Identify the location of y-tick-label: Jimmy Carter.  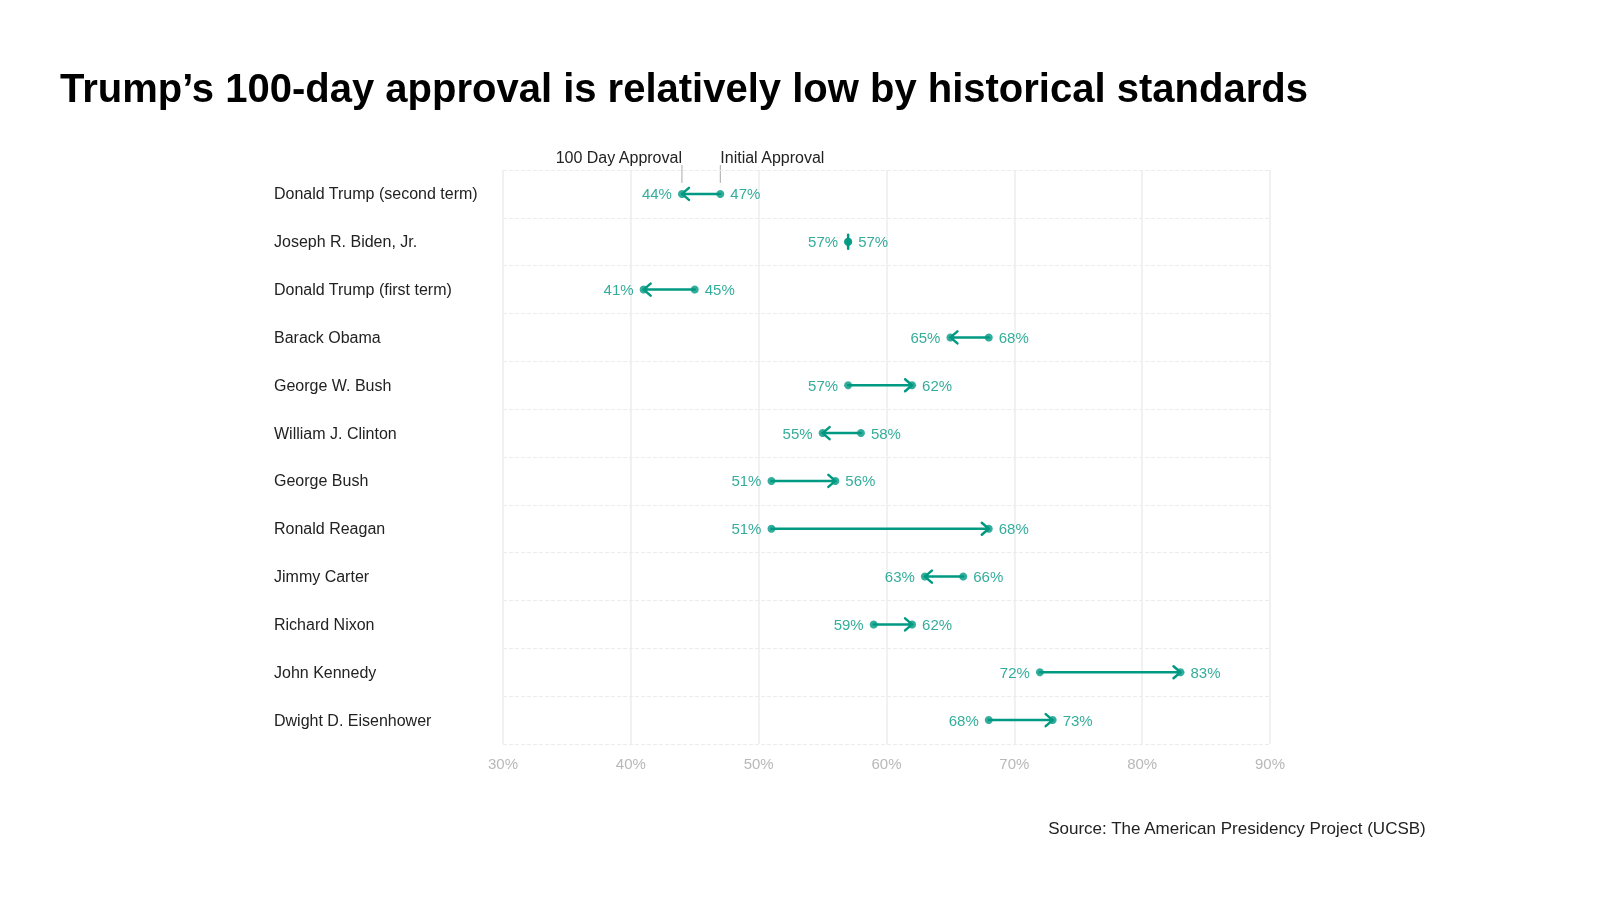
(322, 577).